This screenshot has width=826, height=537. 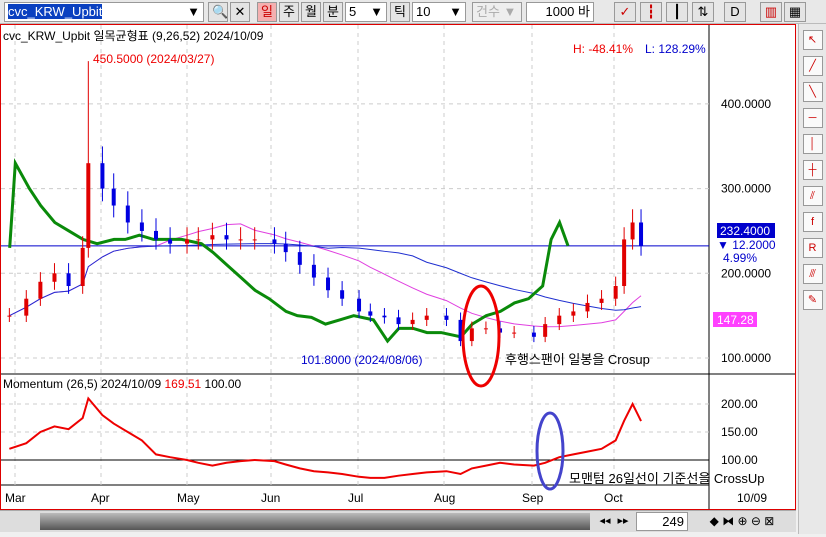 I want to click on search-clear-button: ✕, so click(x=240, y=12).